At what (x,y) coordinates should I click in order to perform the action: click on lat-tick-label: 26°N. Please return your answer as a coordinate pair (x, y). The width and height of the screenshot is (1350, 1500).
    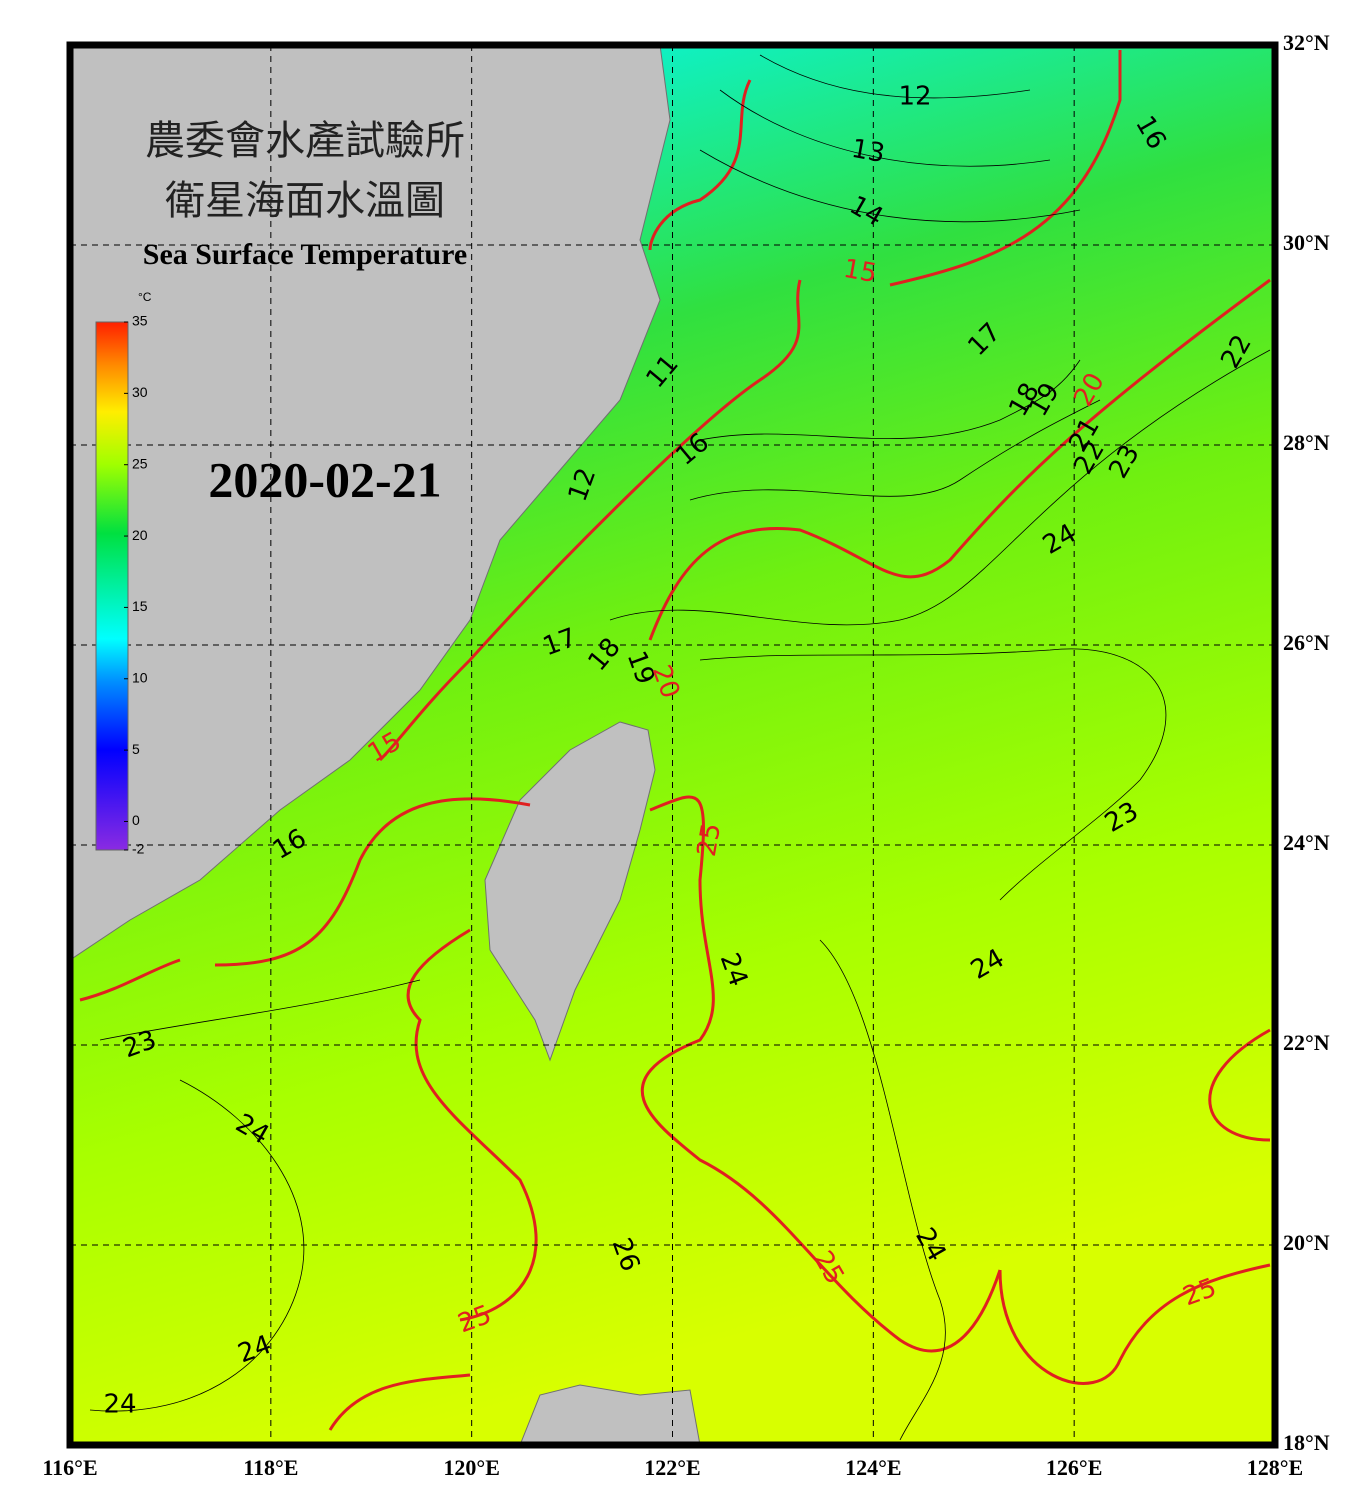
    Looking at the image, I should click on (1306, 642).